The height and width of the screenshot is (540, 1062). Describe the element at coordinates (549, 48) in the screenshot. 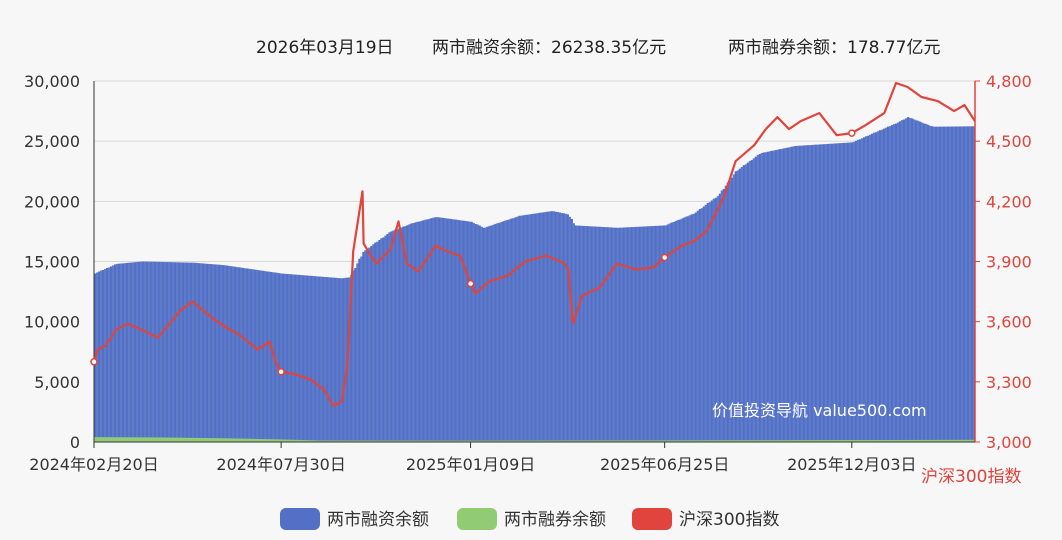

I see `header-financing: 两市融资余额：26238.35亿元` at that location.